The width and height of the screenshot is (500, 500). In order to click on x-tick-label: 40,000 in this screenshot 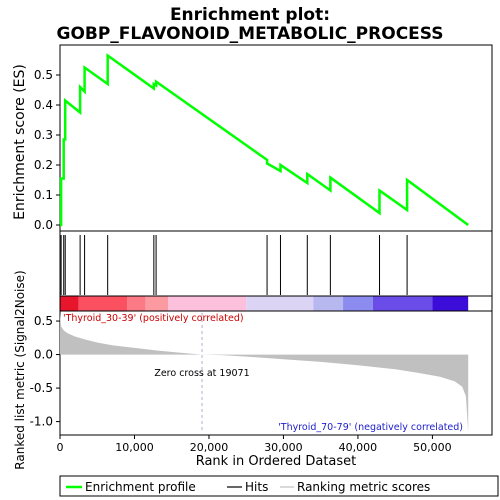, I will do `click(358, 447)`.